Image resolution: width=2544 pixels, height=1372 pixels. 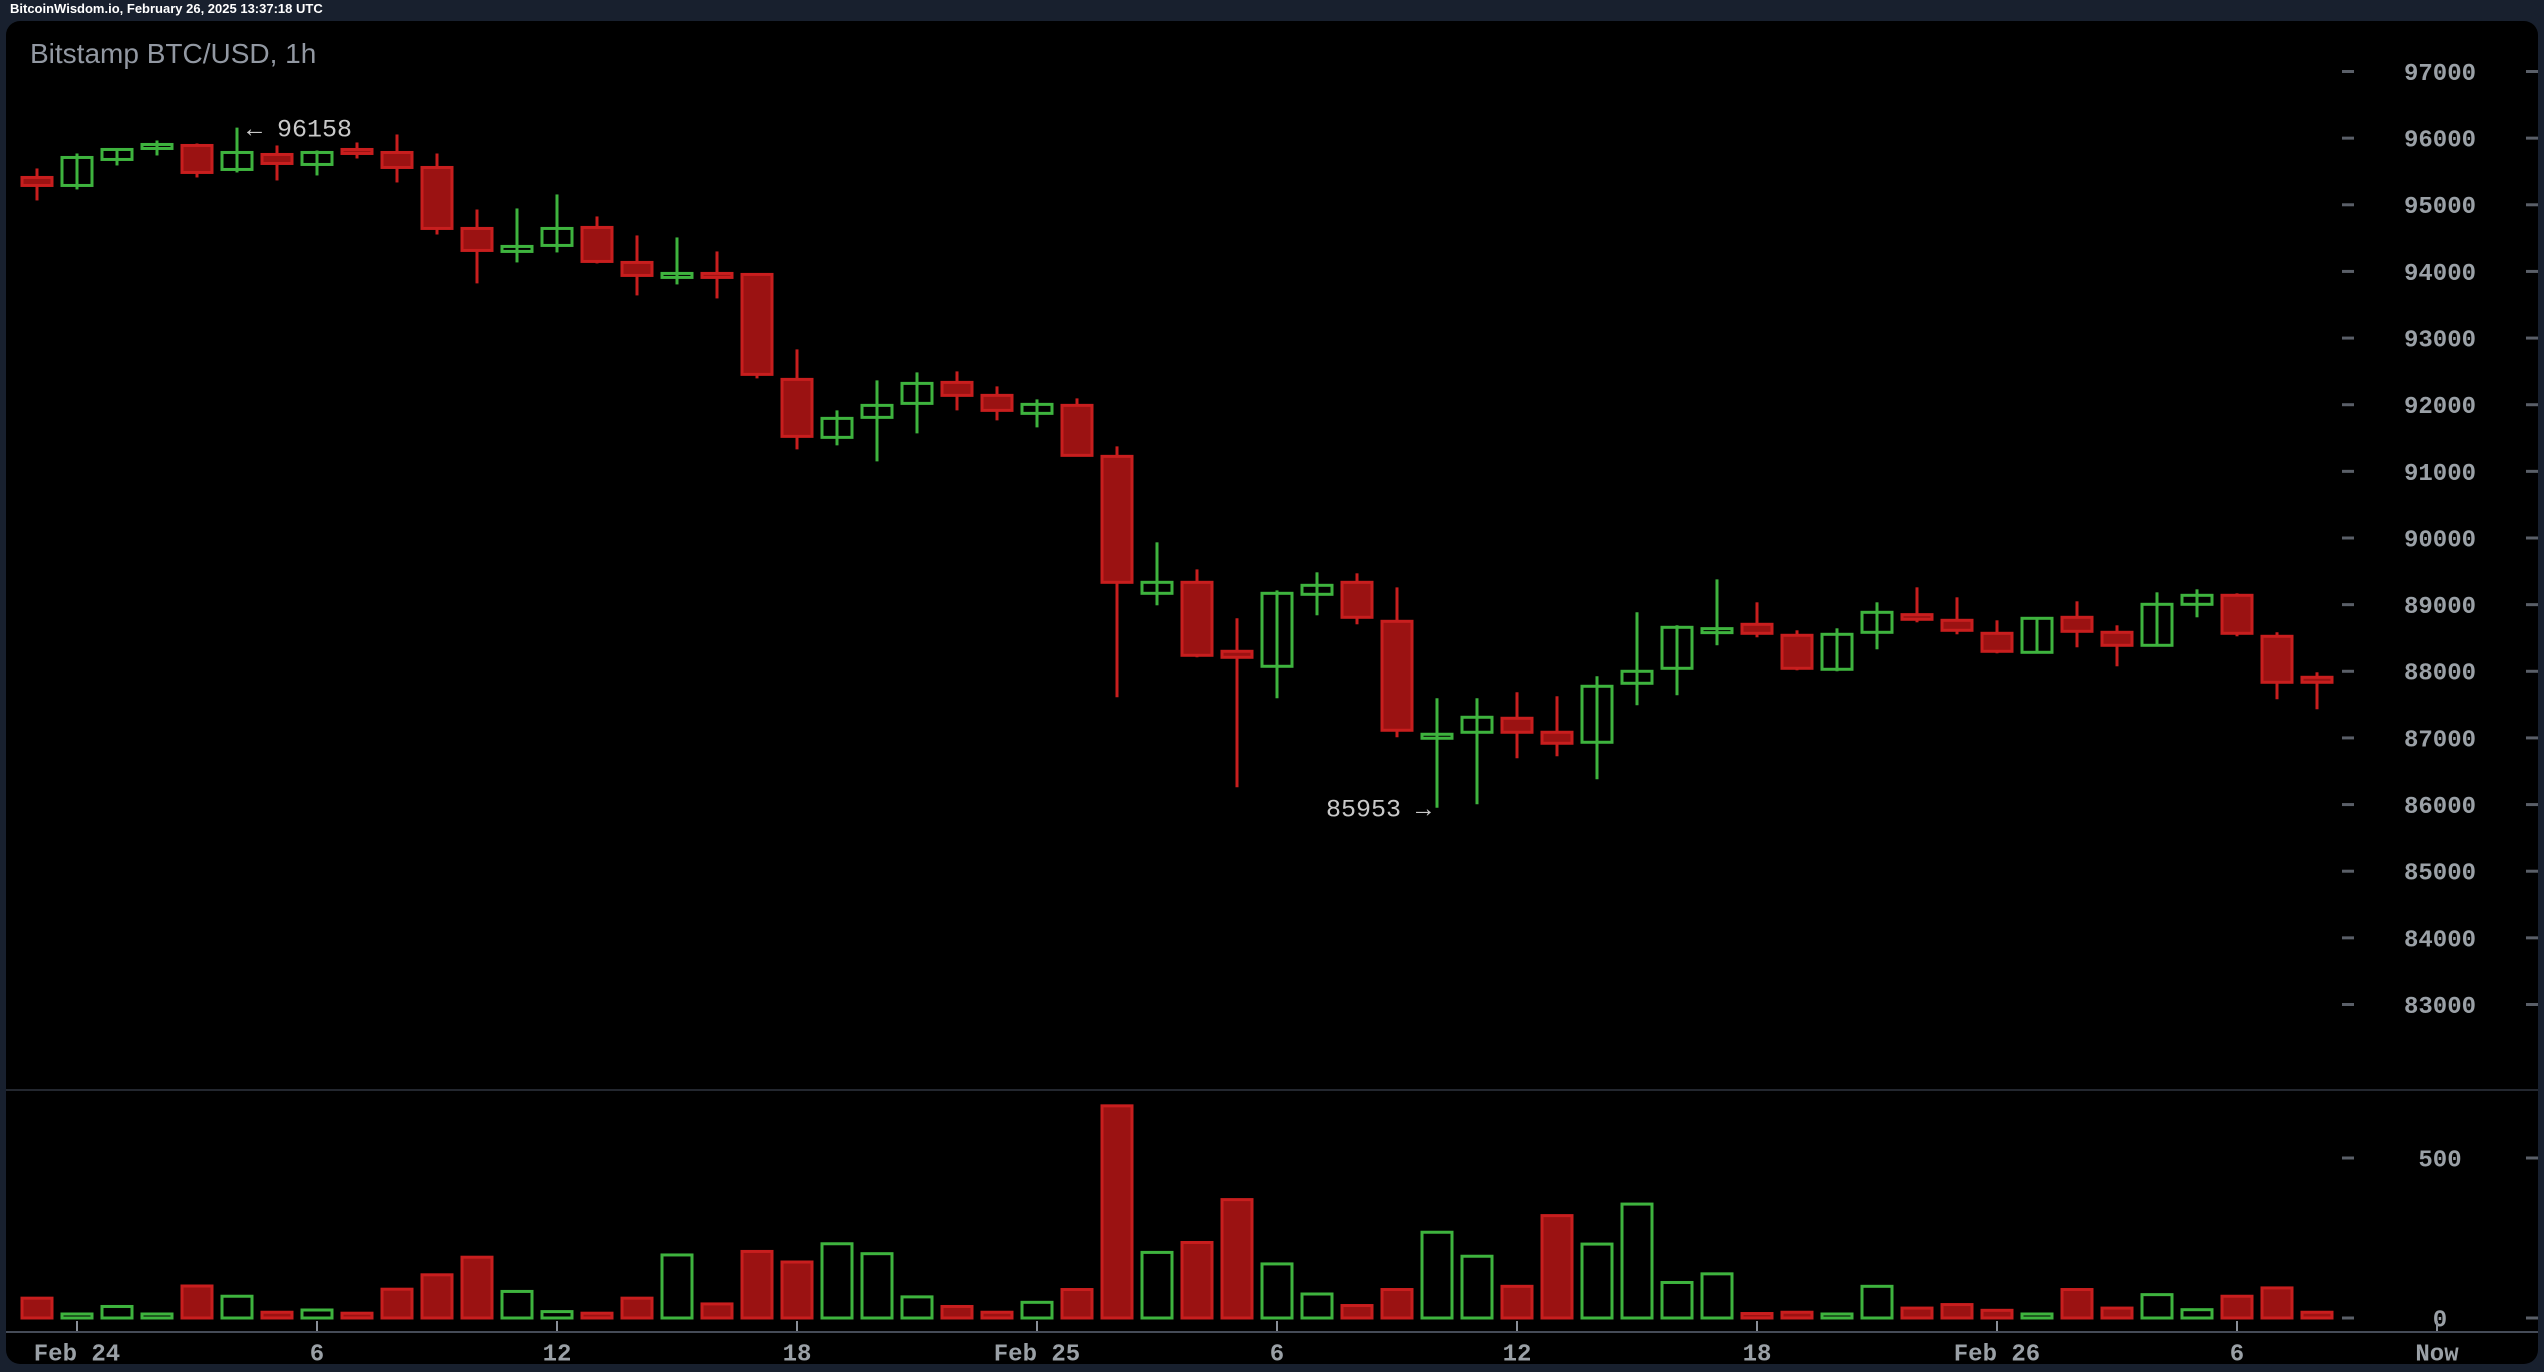 What do you see at coordinates (299, 130) in the screenshot?
I see `high-price-annotation: ← 96158` at bounding box center [299, 130].